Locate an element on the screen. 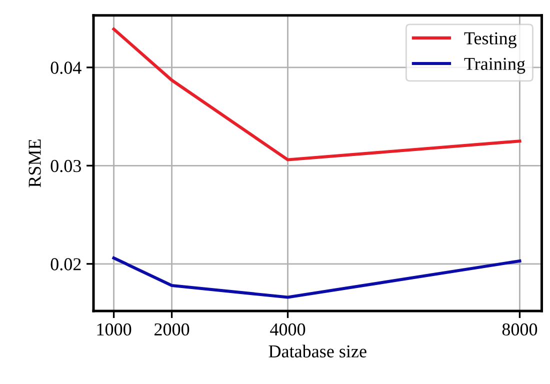 This screenshot has width=550, height=384. x-tick-label: 8000 is located at coordinates (520, 329).